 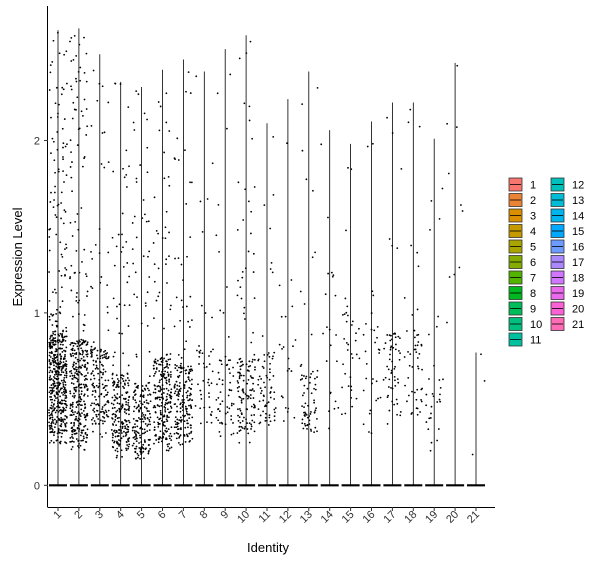 I want to click on x-tick-label: 20, so click(x=452, y=517).